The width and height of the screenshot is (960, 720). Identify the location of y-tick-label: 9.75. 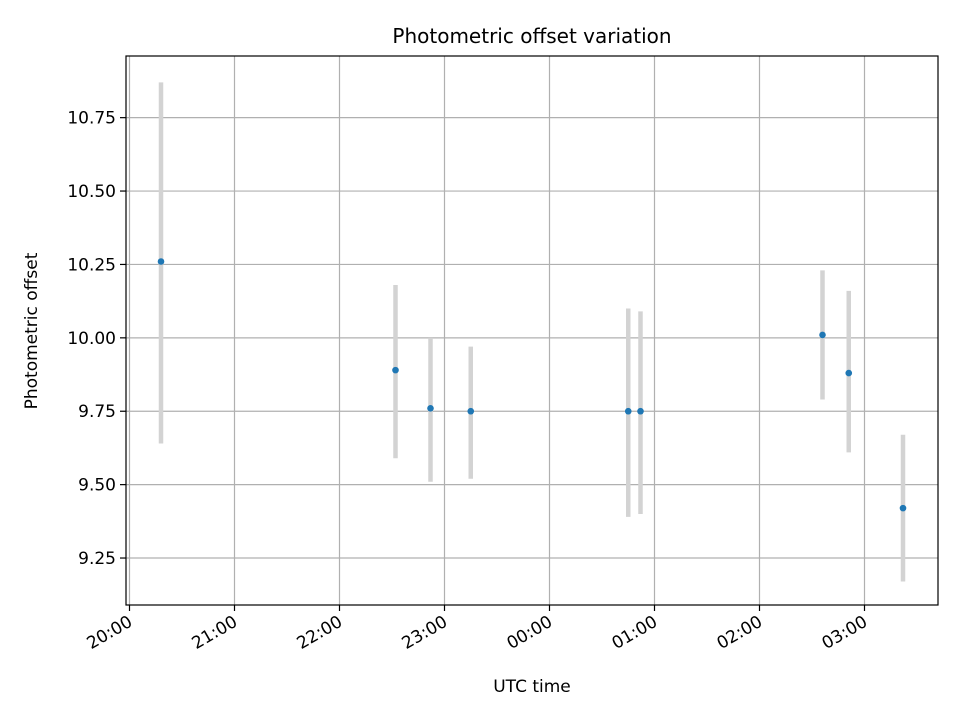
(97, 412).